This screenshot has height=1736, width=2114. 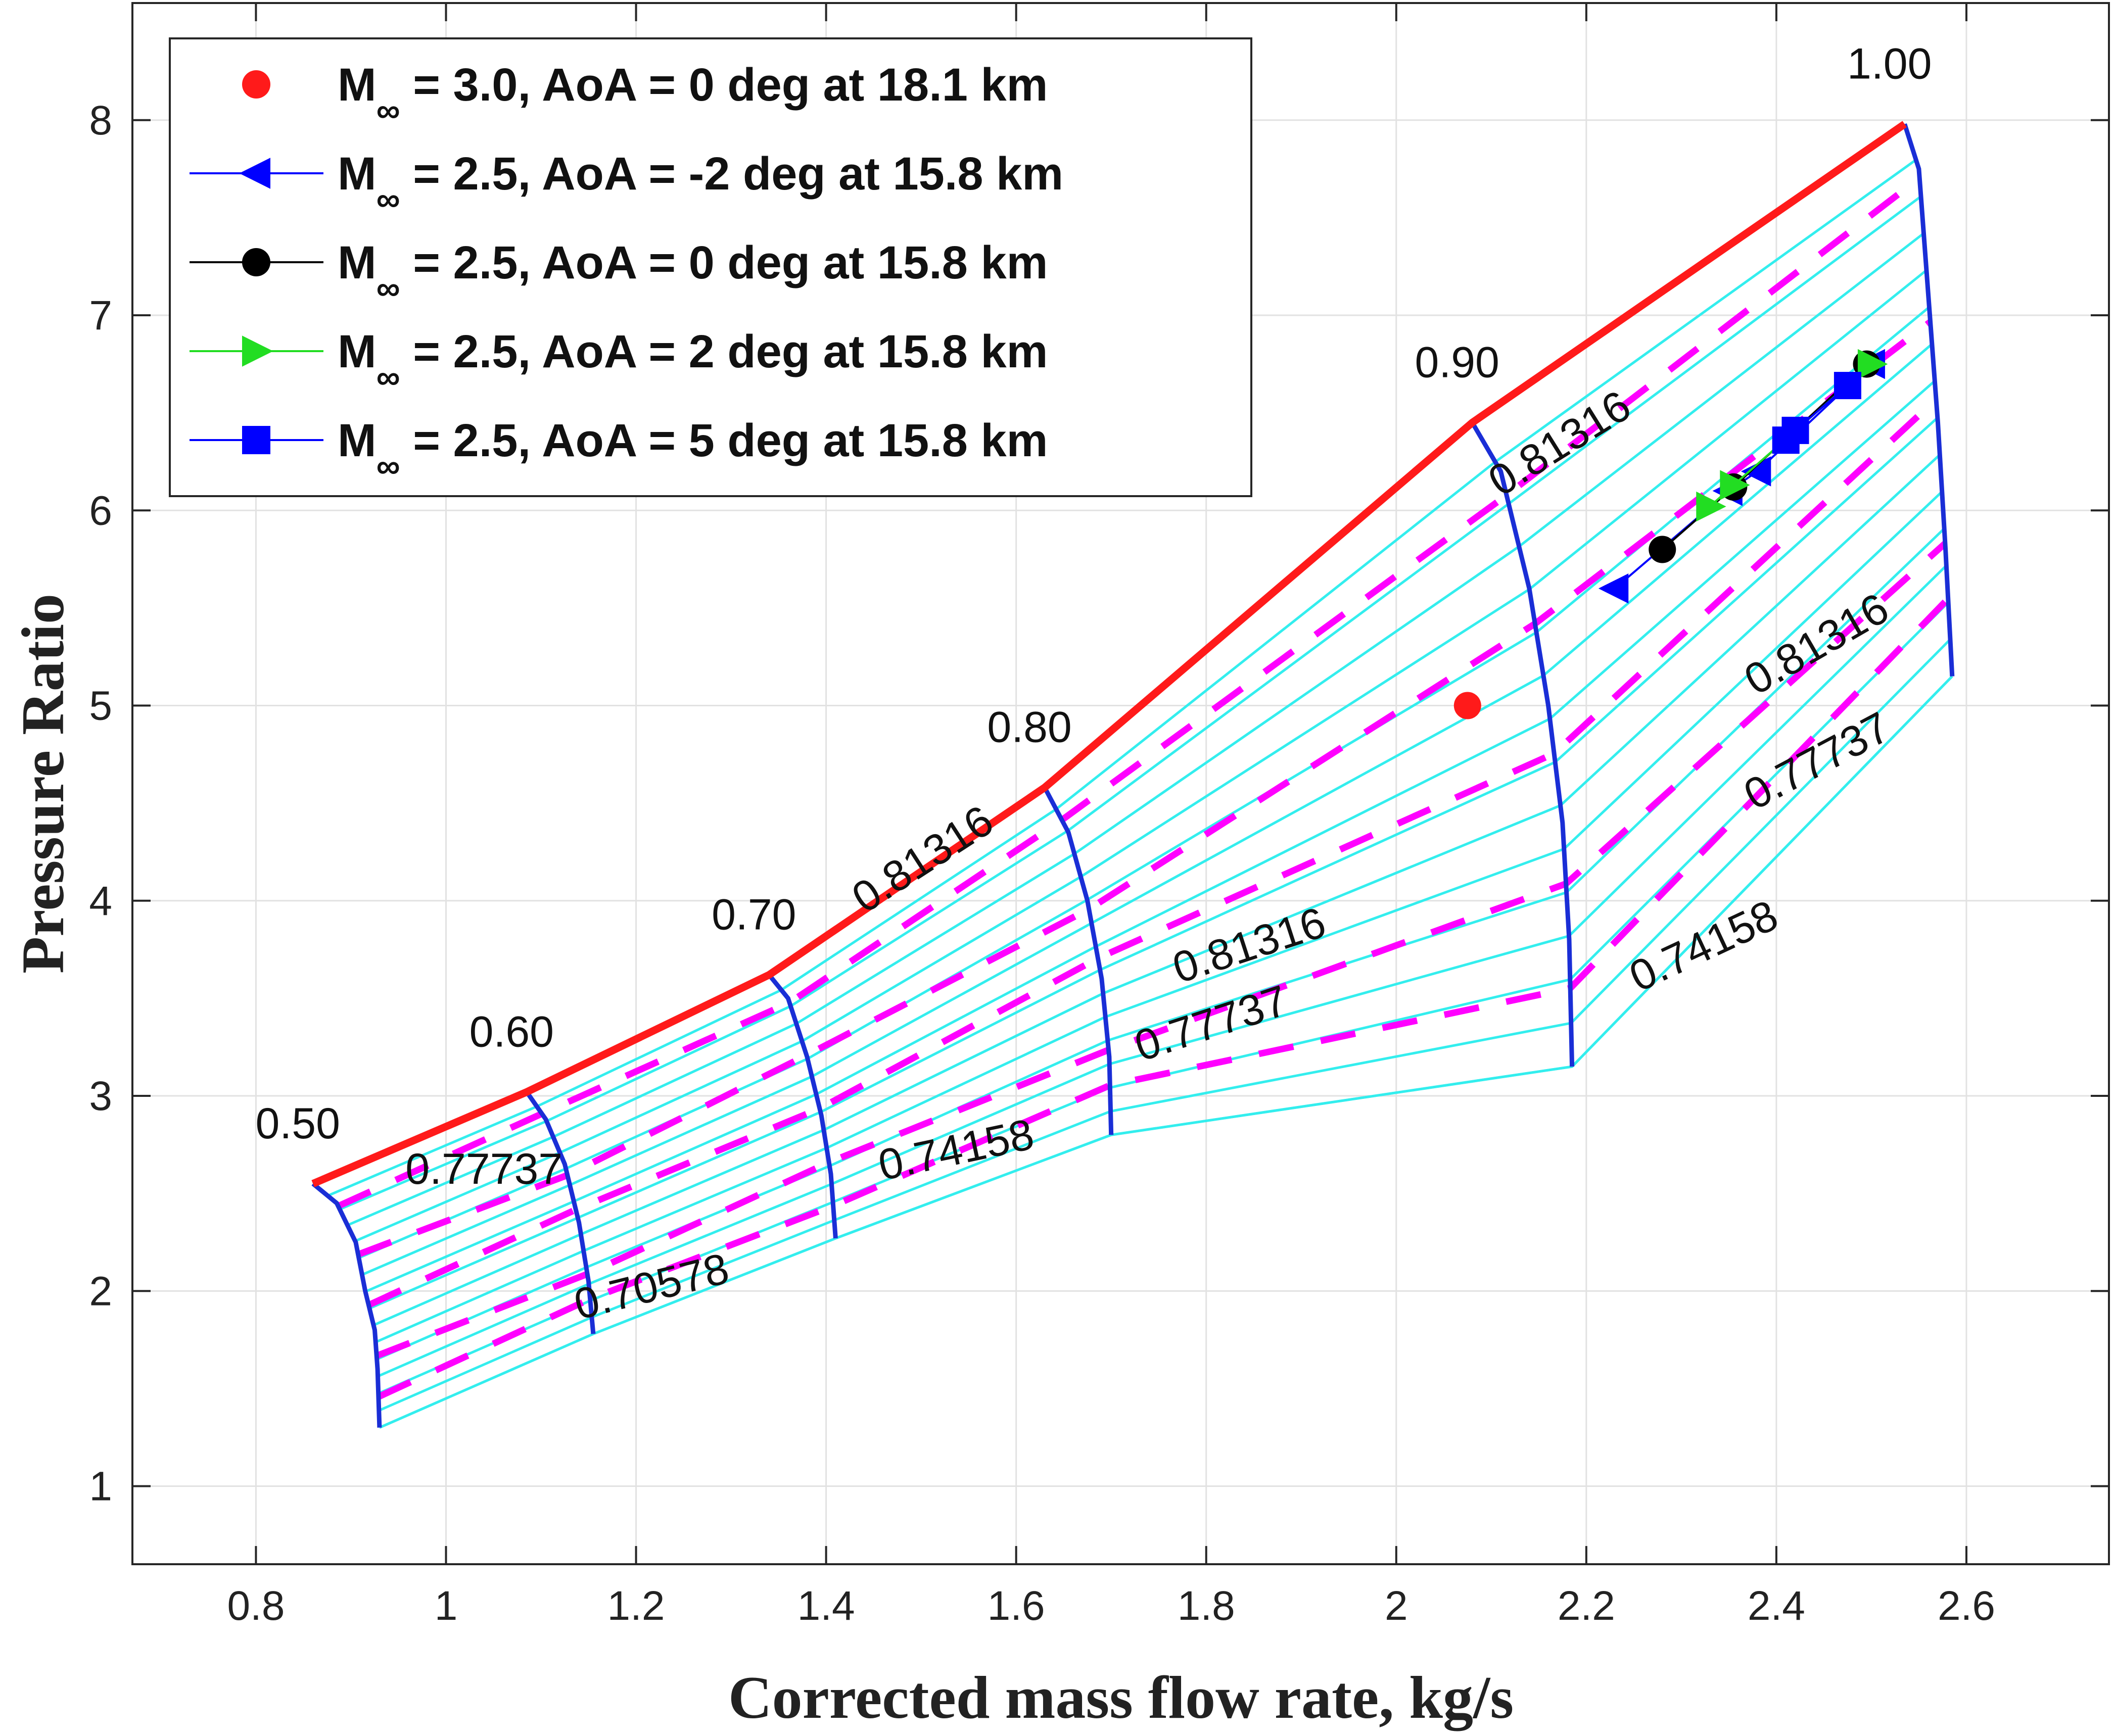 What do you see at coordinates (1776, 1606) in the screenshot?
I see `x-tick-label: 2.4` at bounding box center [1776, 1606].